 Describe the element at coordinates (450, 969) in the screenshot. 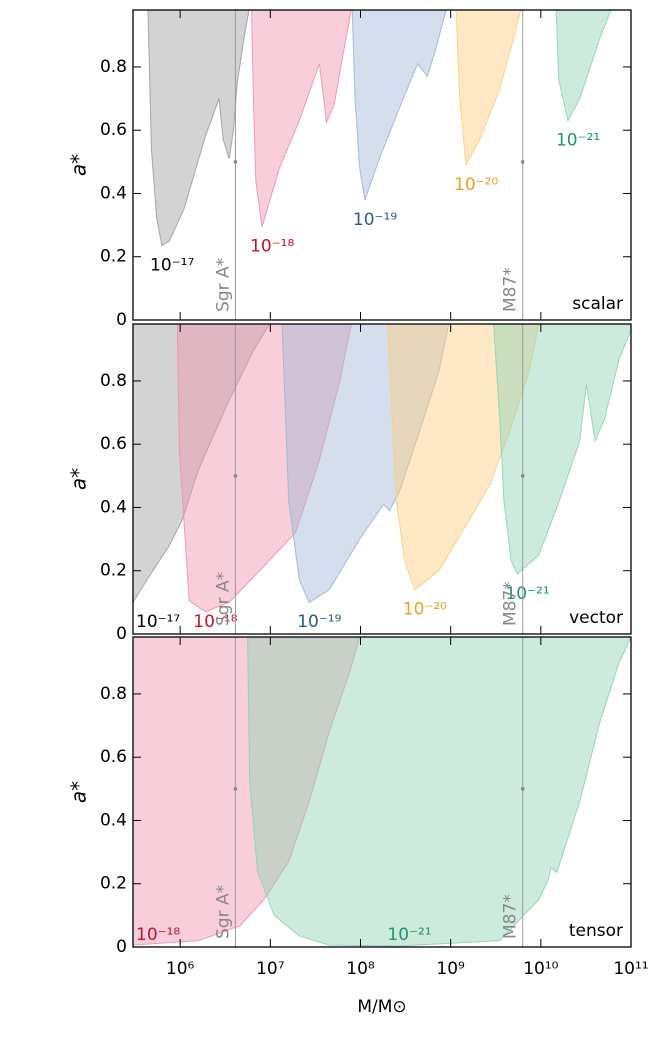

I see `x-tick-label: 10⁹` at that location.